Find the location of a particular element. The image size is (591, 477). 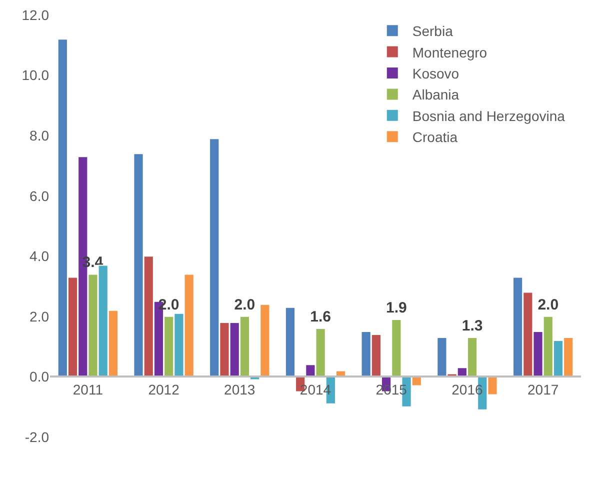

legend-label: Serbia is located at coordinates (433, 31).